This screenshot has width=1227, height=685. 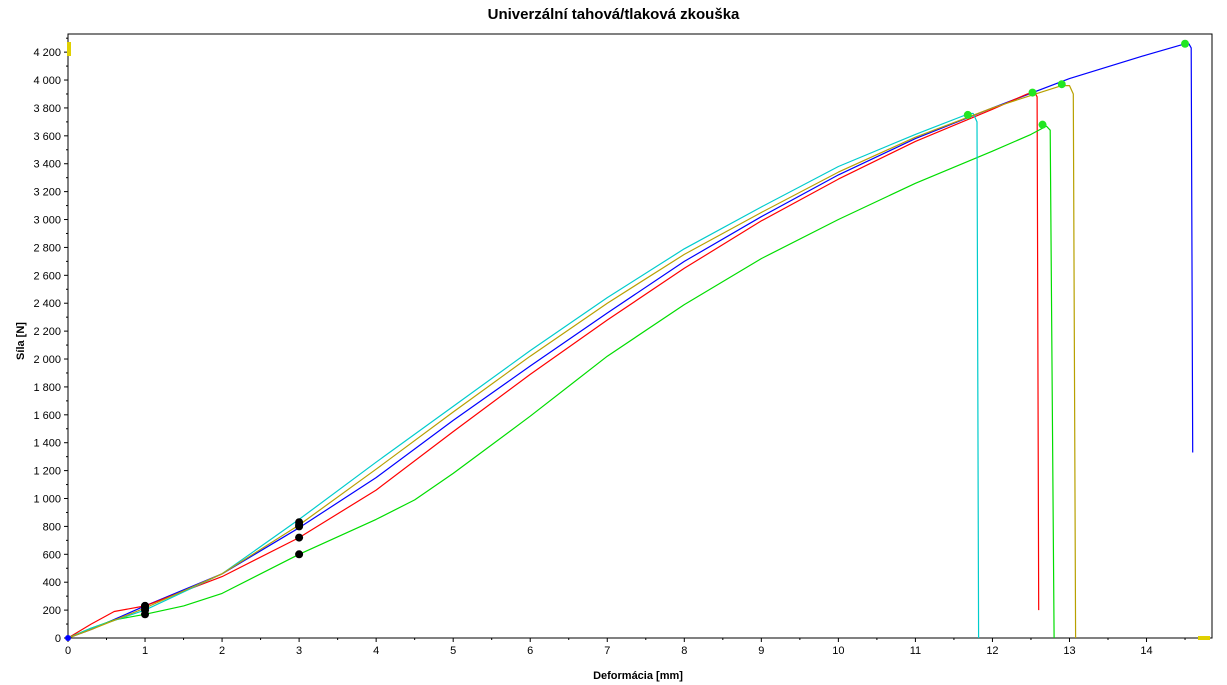 What do you see at coordinates (47, 193) in the screenshot?
I see `y-tick-label: 3 200` at bounding box center [47, 193].